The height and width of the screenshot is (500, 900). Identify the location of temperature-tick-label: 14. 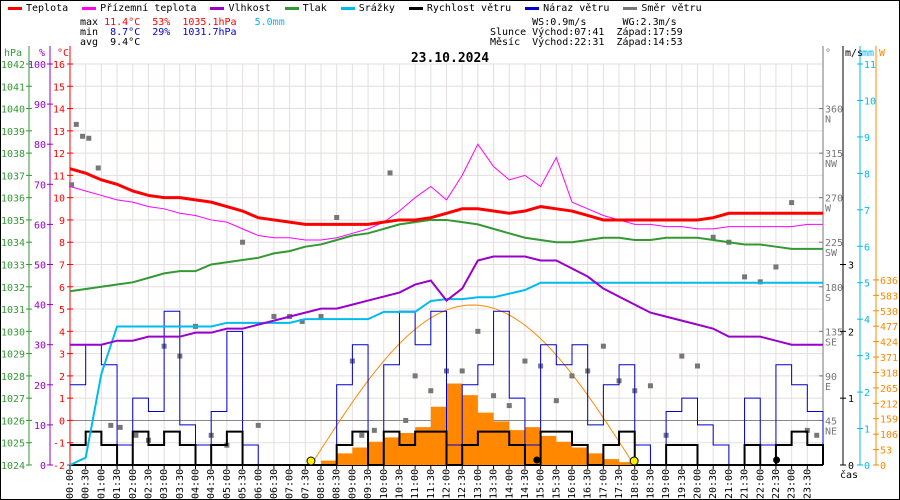
(59, 110).